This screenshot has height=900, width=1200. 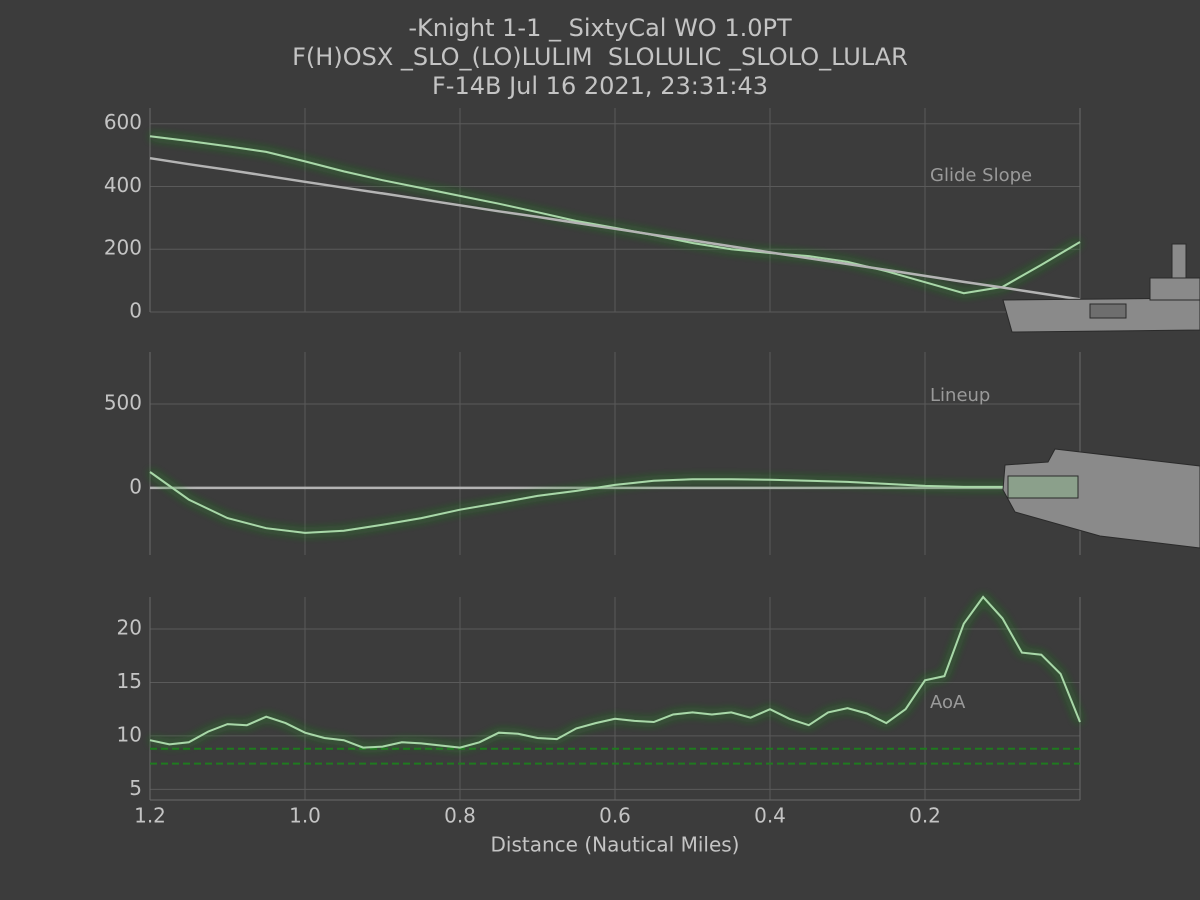 What do you see at coordinates (925, 816) in the screenshot?
I see `x-tick-label: 0.2` at bounding box center [925, 816].